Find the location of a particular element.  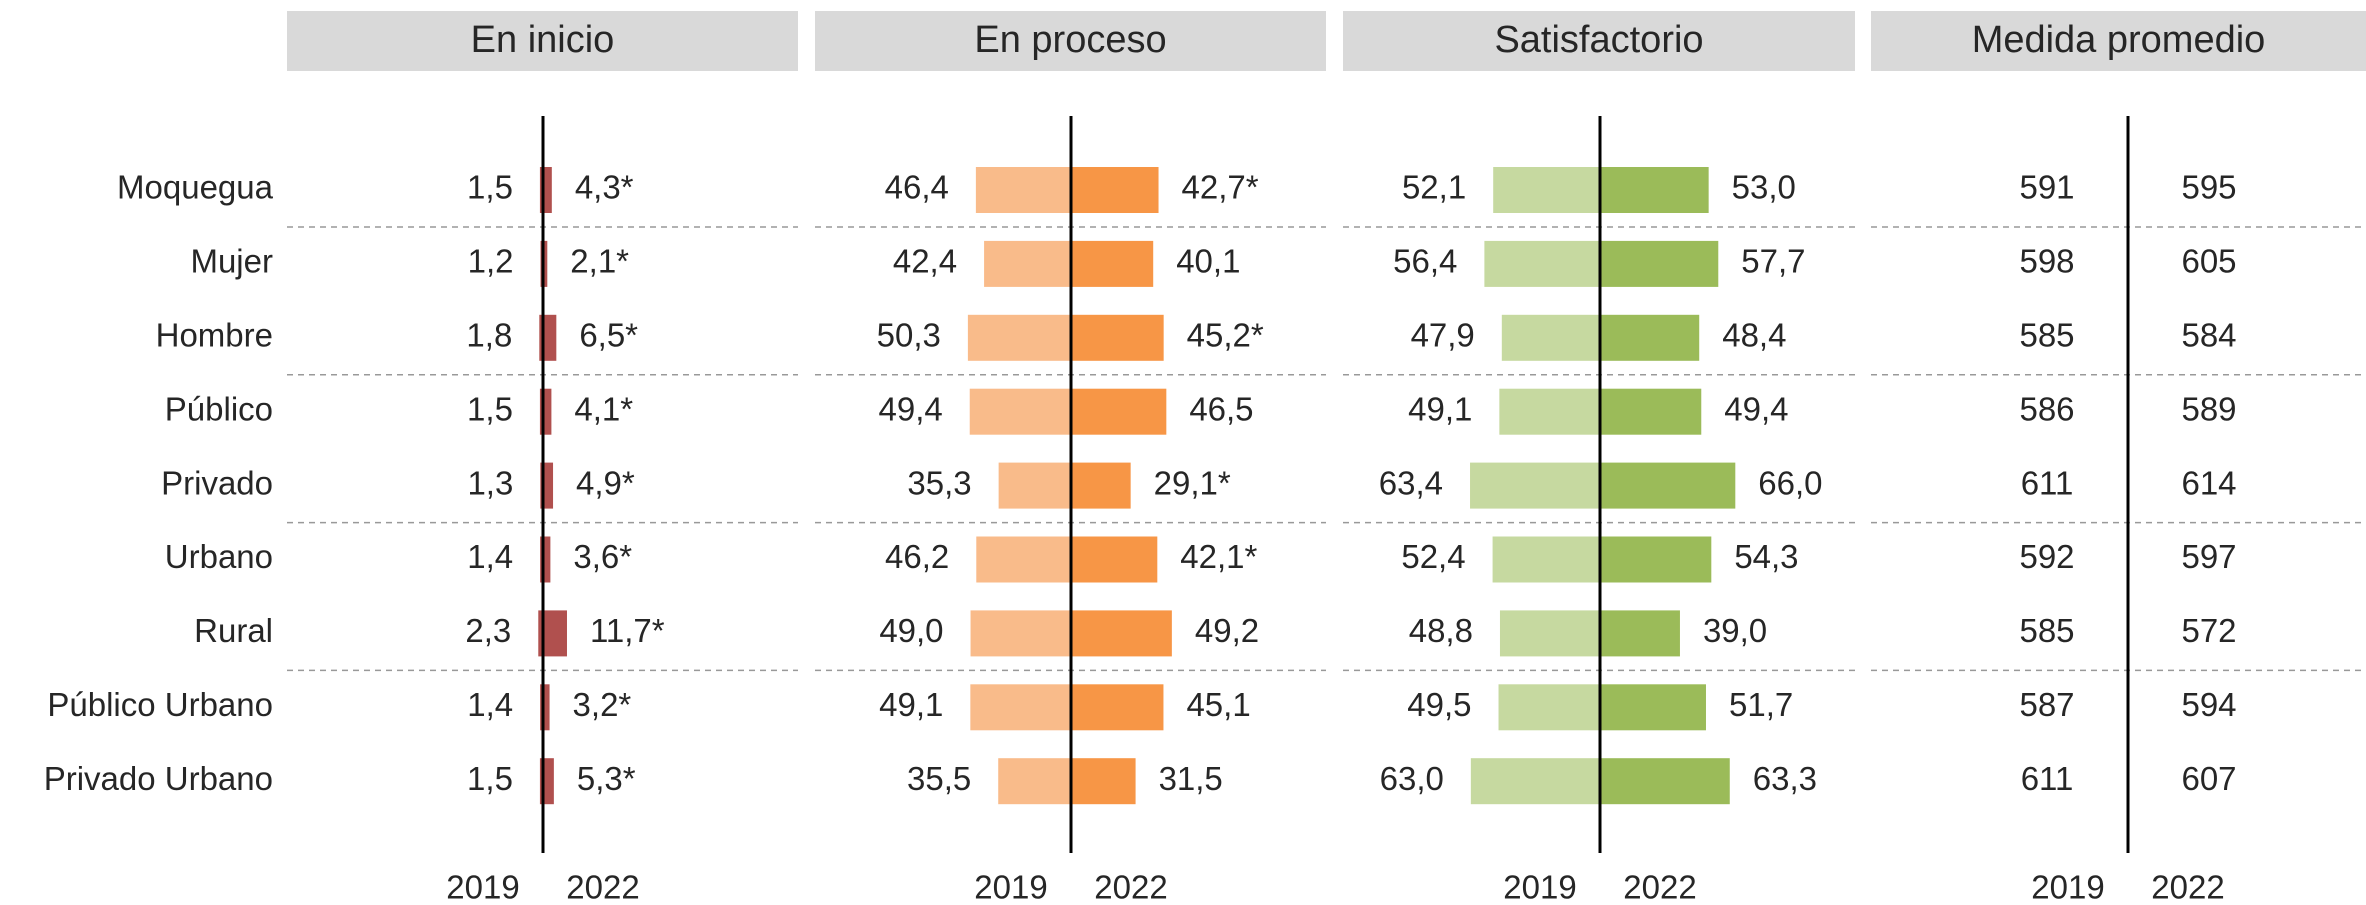

value-label: 5,3* is located at coordinates (606, 778).